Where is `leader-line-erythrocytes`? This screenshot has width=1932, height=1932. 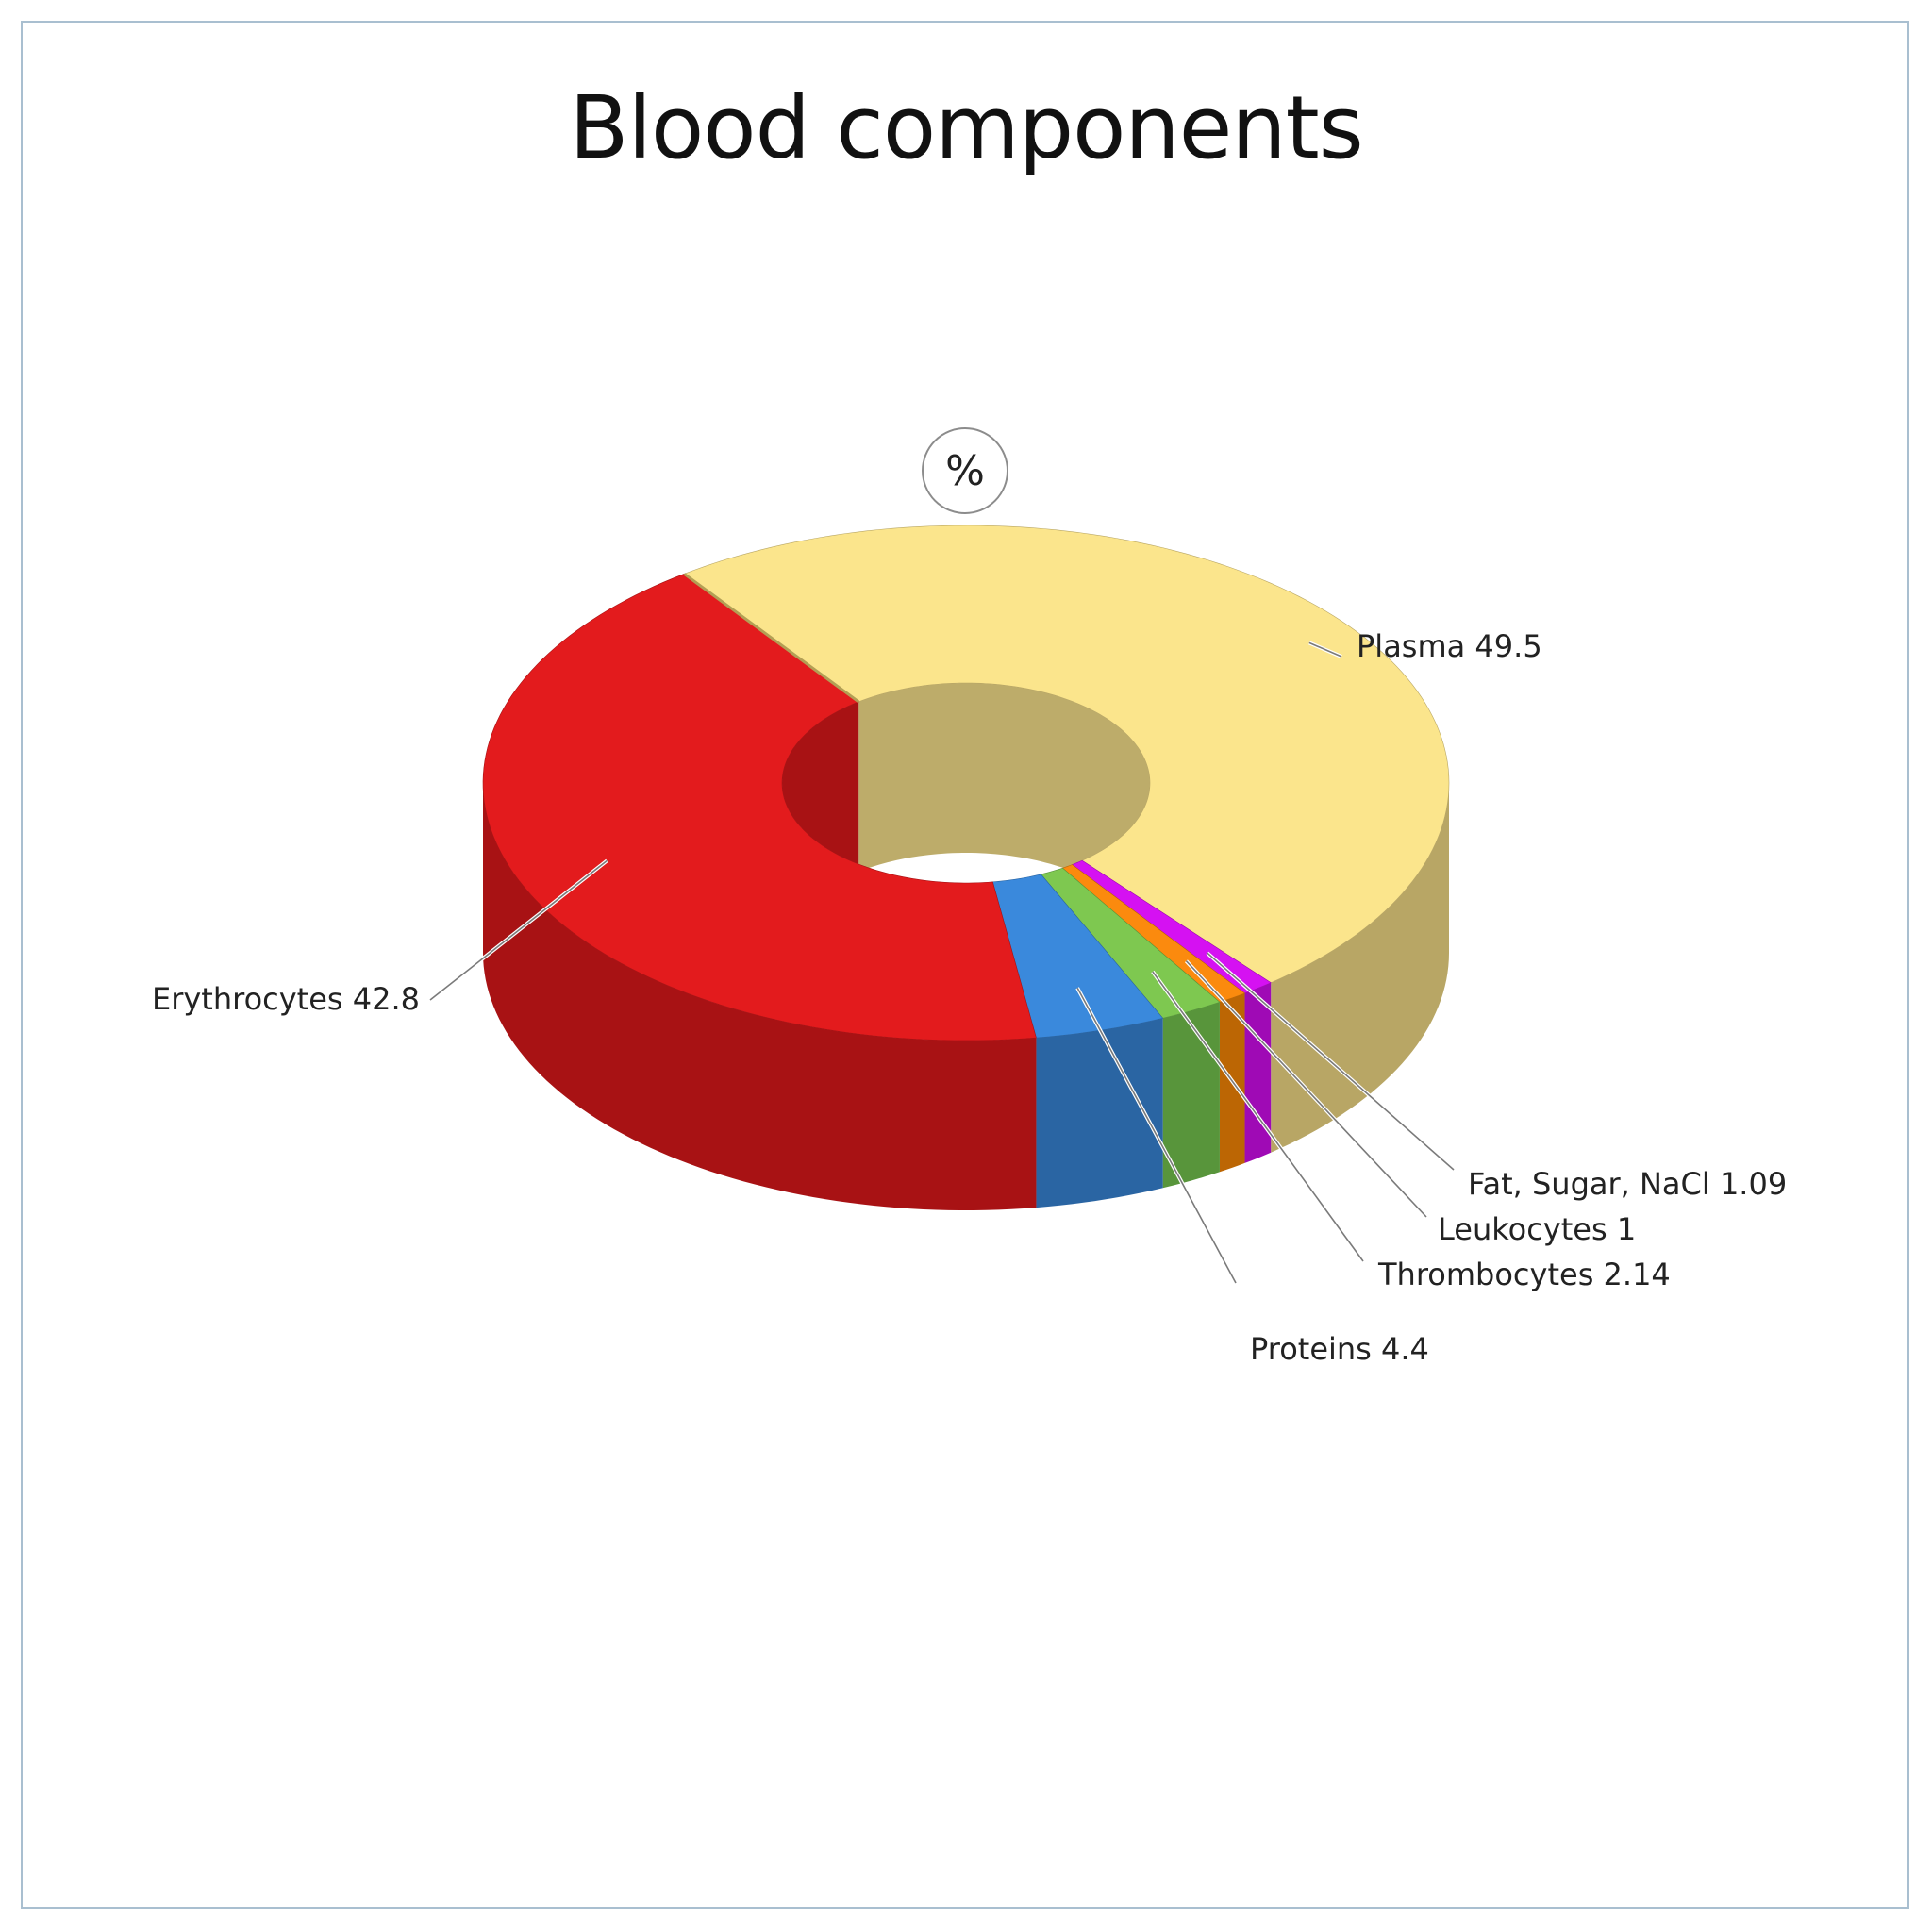 leader-line-erythrocytes is located at coordinates (518, 930).